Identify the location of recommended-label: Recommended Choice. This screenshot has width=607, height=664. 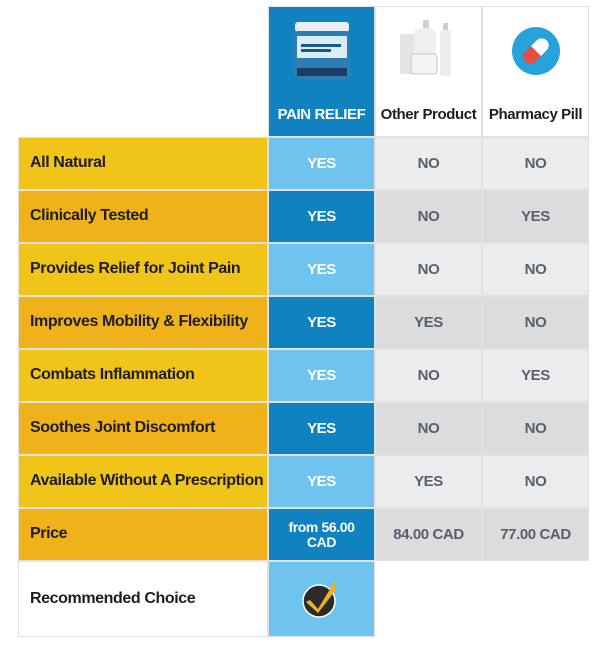
(143, 599).